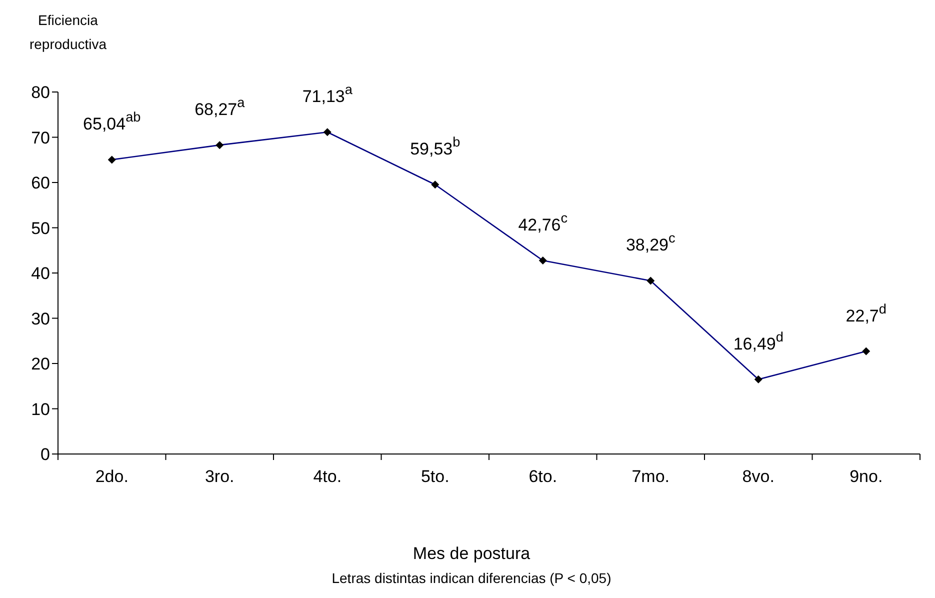  Describe the element at coordinates (40, 409) in the screenshot. I see `y-tick-label: 10` at that location.